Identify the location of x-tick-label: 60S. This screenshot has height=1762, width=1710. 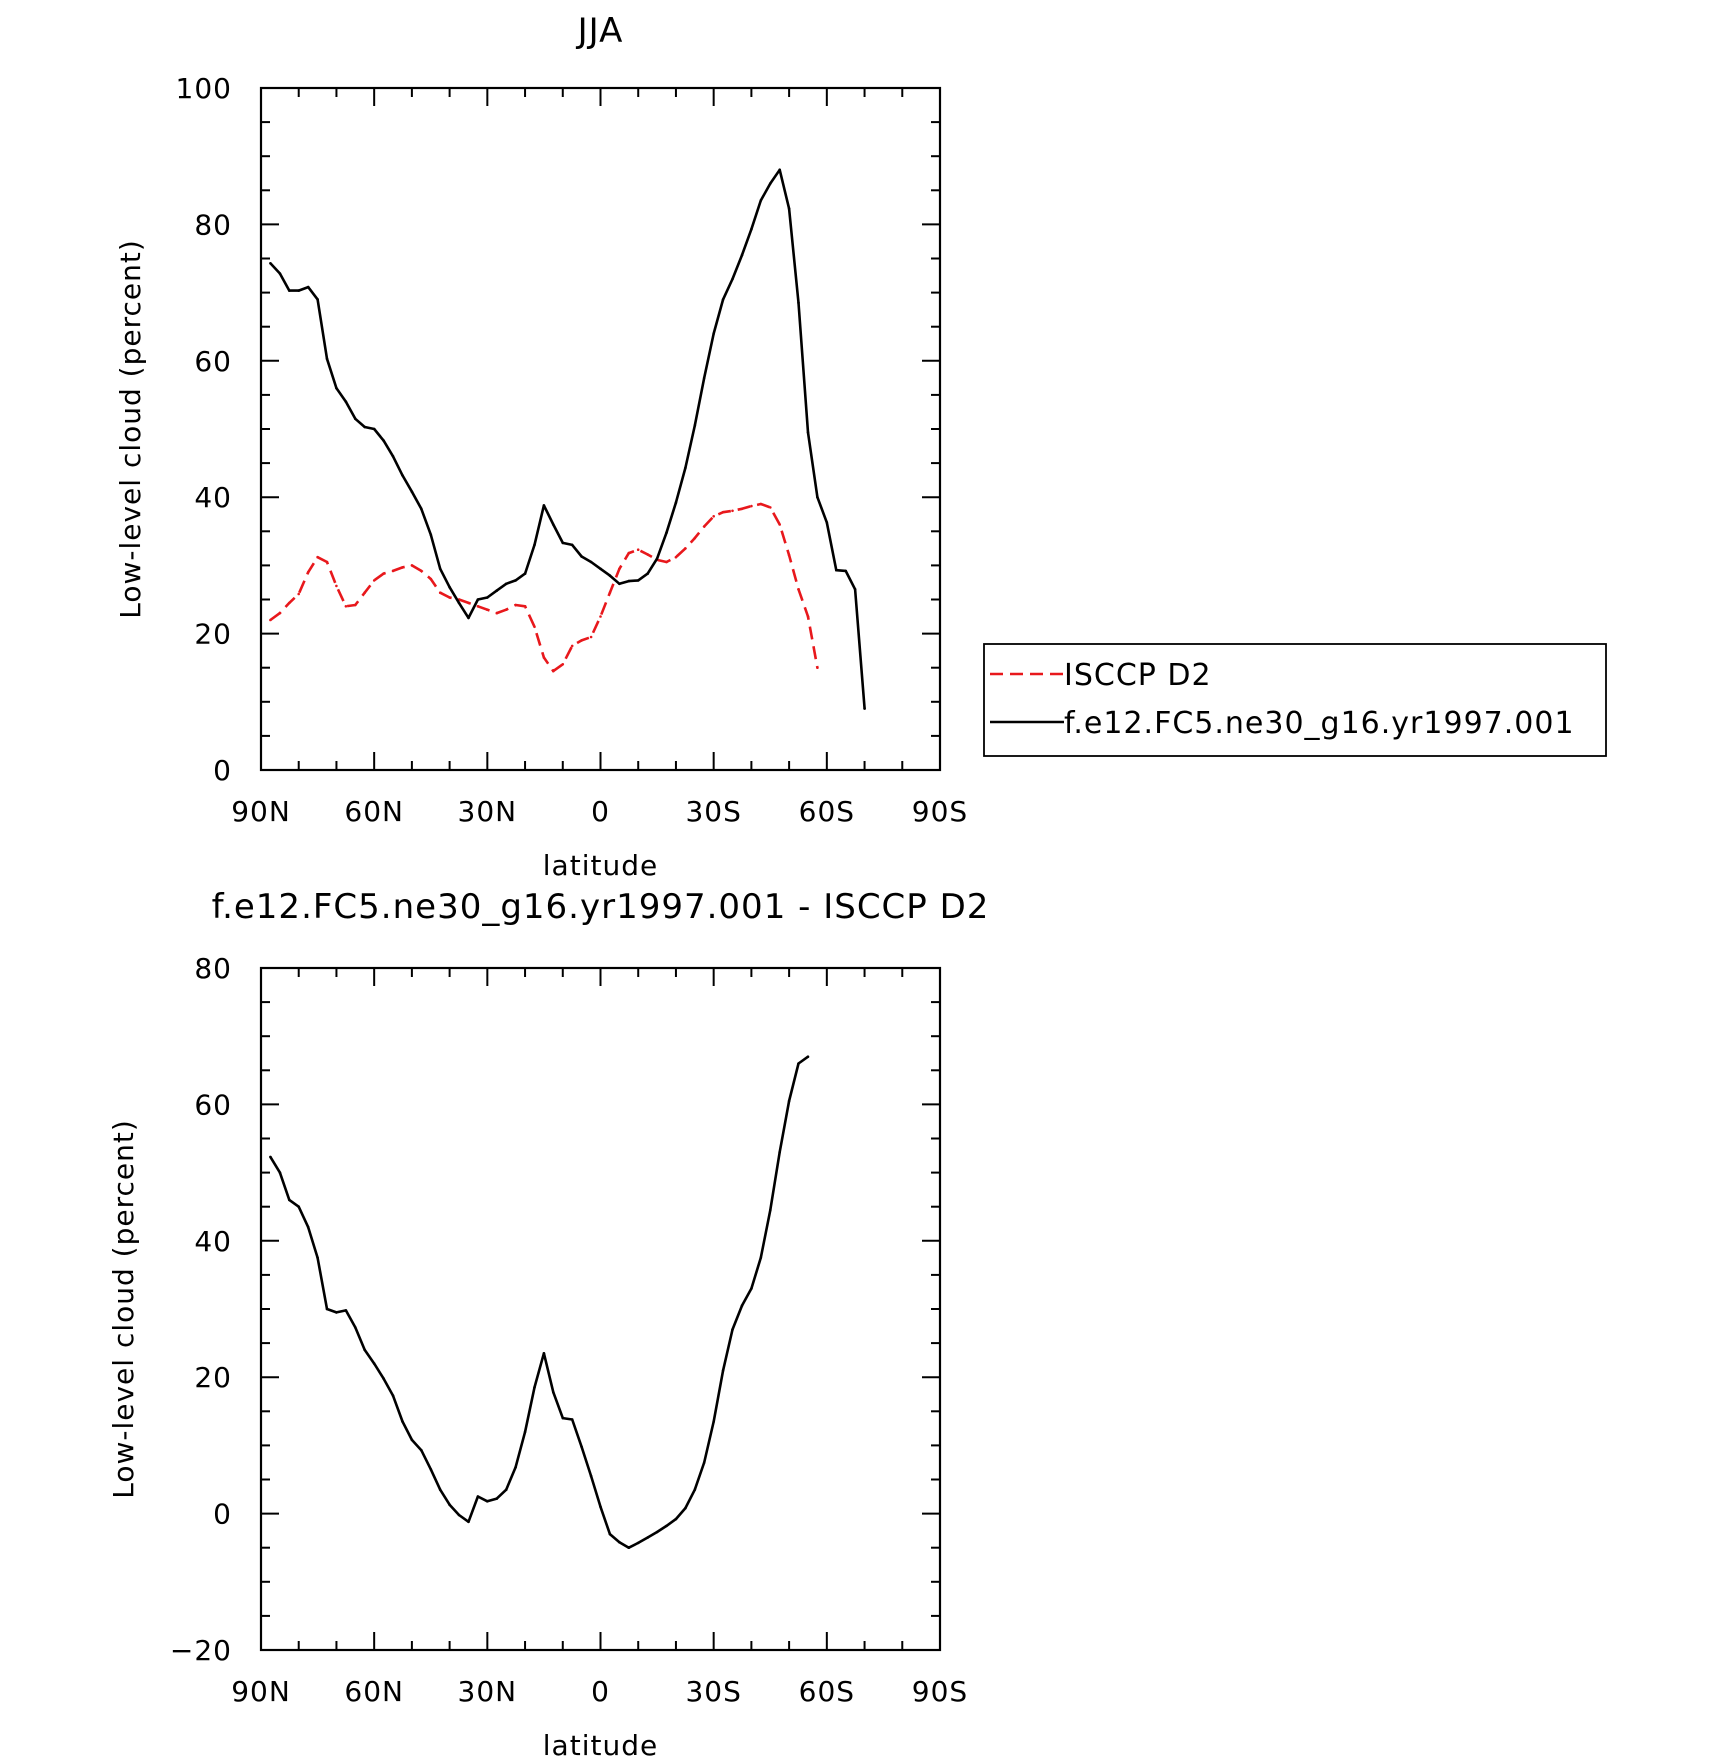
(827, 1691).